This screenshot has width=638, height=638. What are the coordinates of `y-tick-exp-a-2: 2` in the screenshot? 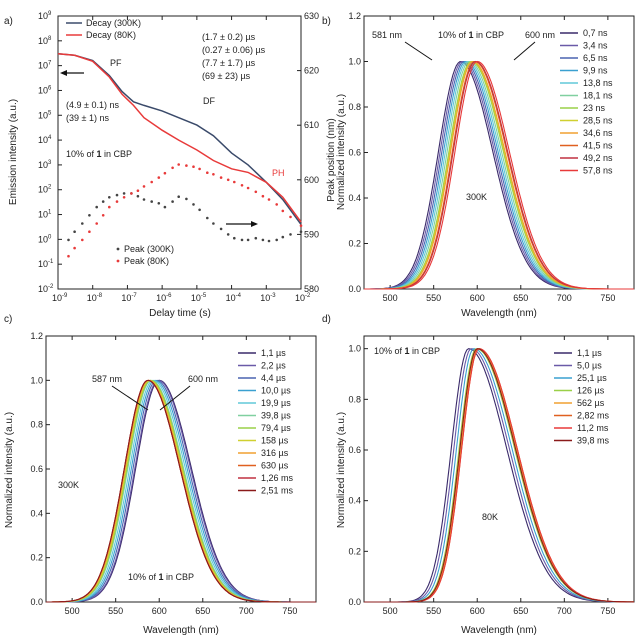 It's located at (50, 188).